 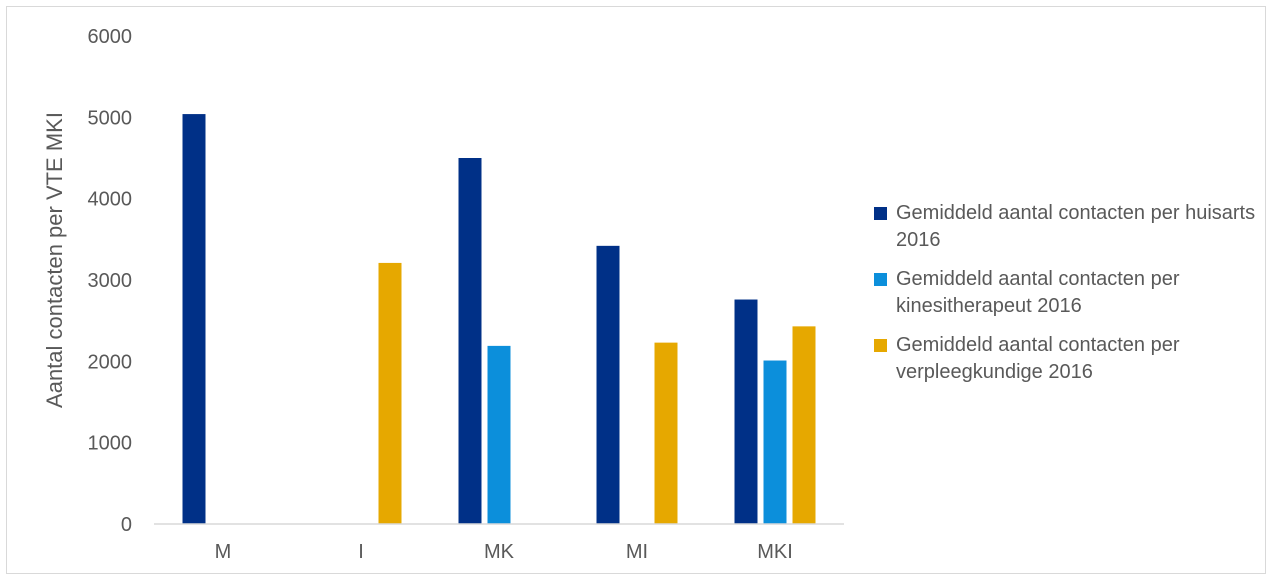 I want to click on y-tick-label: 4000, so click(x=110, y=200).